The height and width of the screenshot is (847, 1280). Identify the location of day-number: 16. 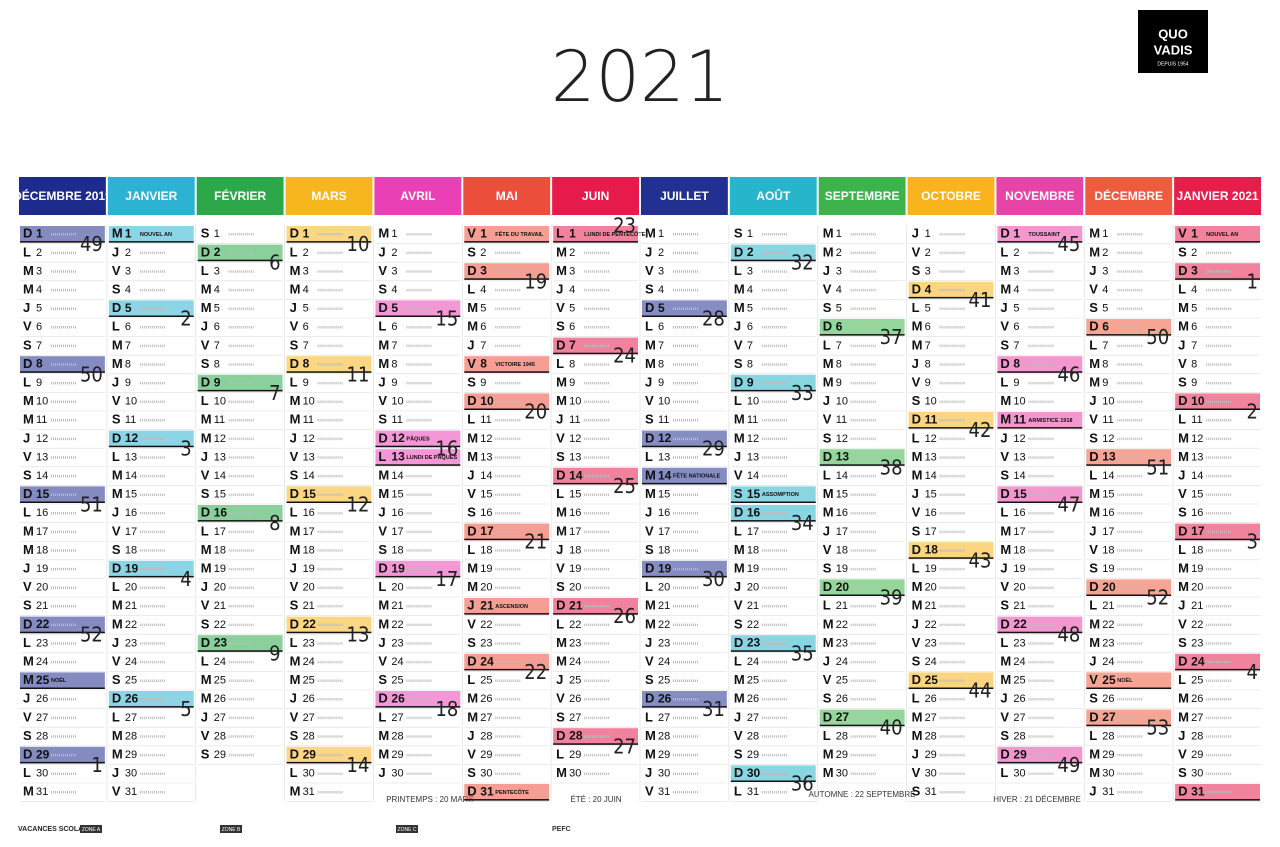
(931, 513).